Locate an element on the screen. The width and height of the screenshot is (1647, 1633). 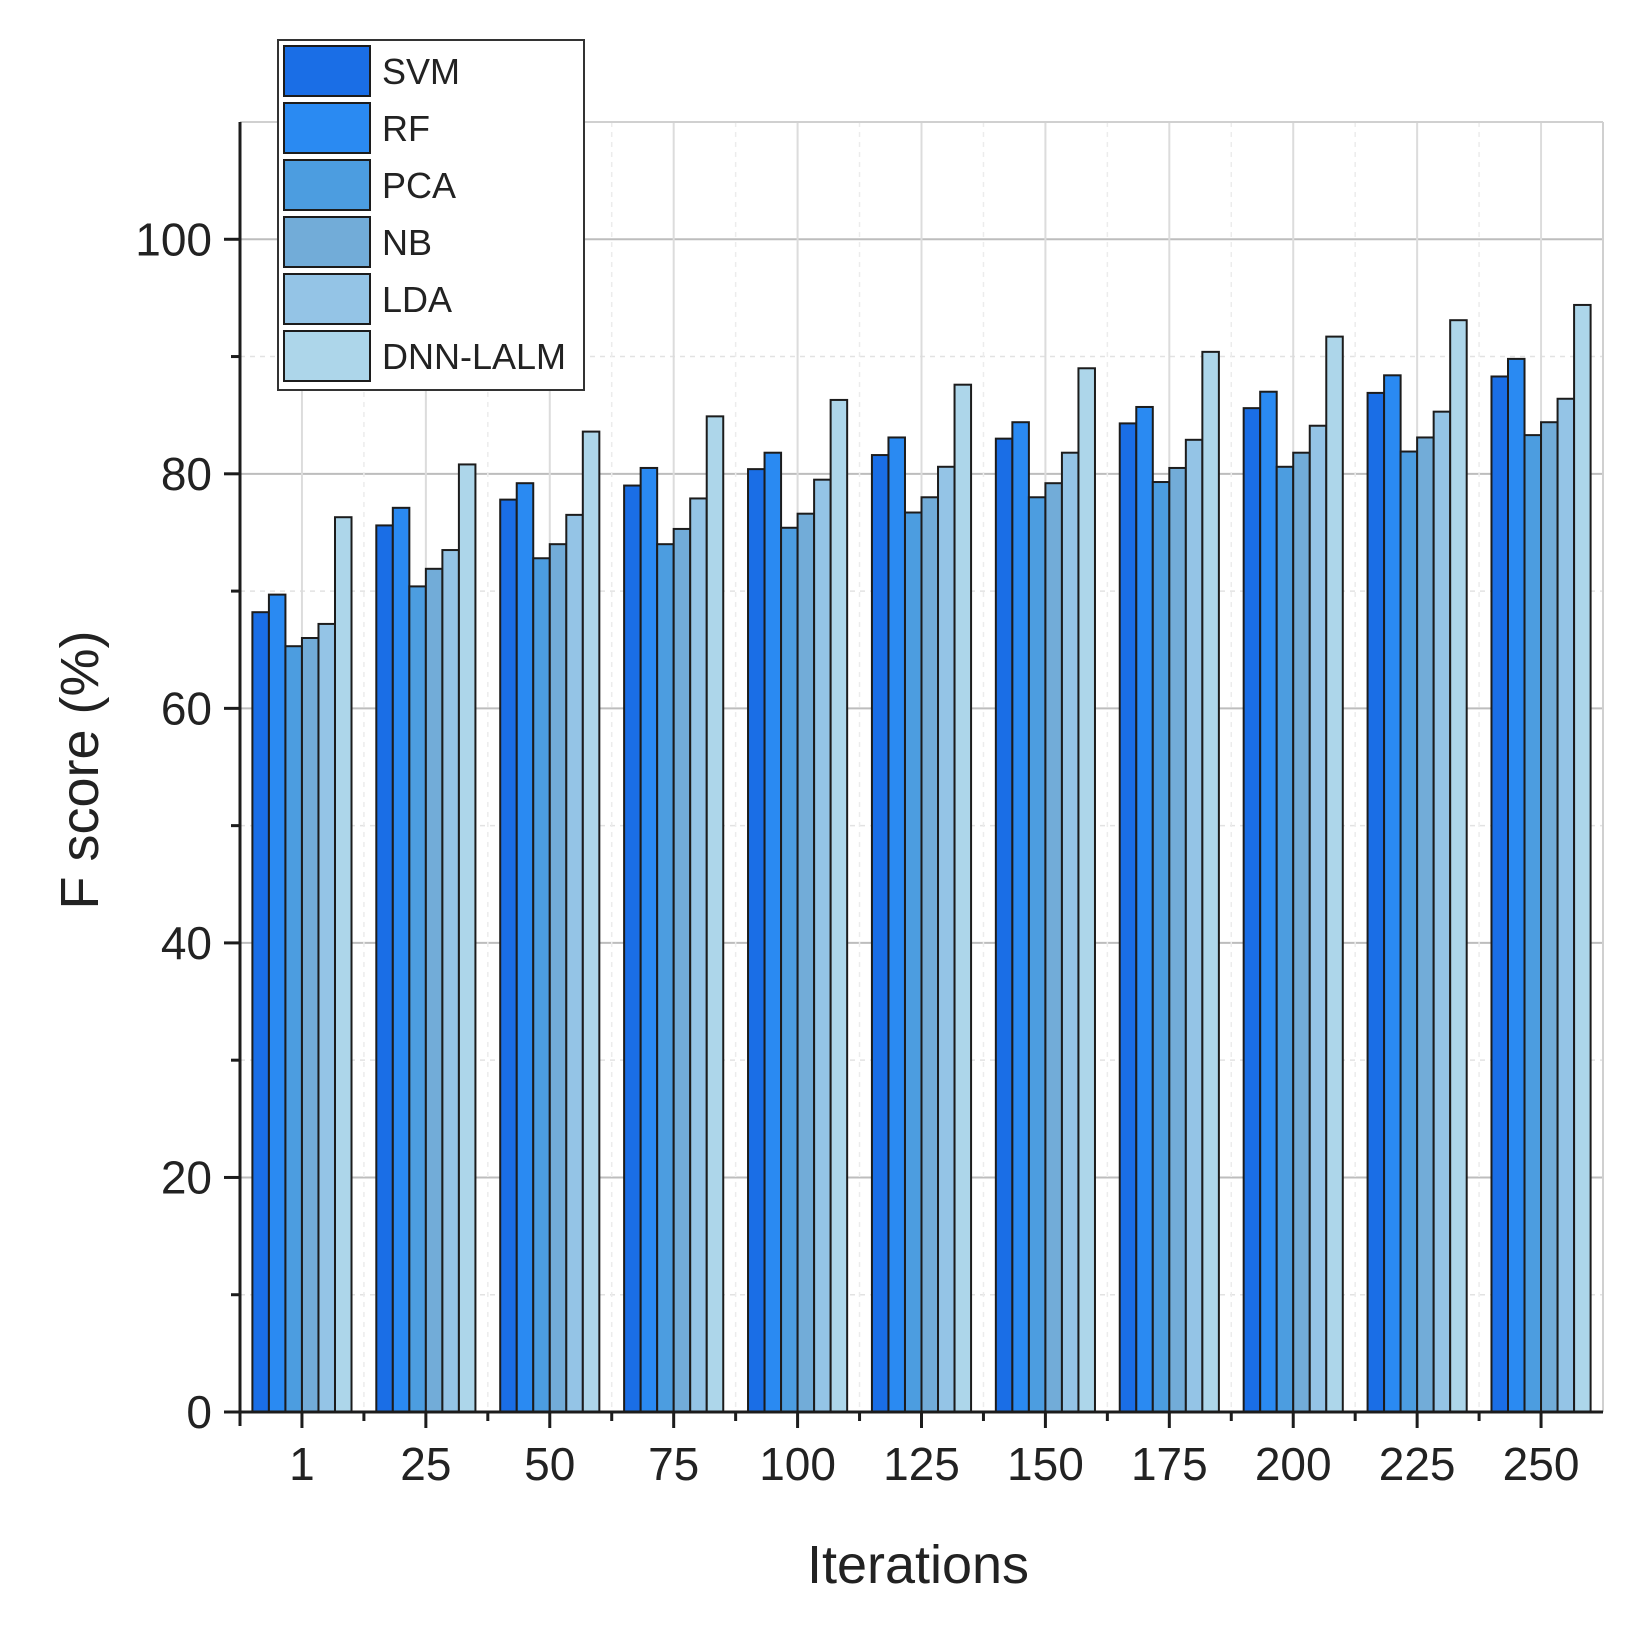
y-tick-label: 80 is located at coordinates (186, 474).